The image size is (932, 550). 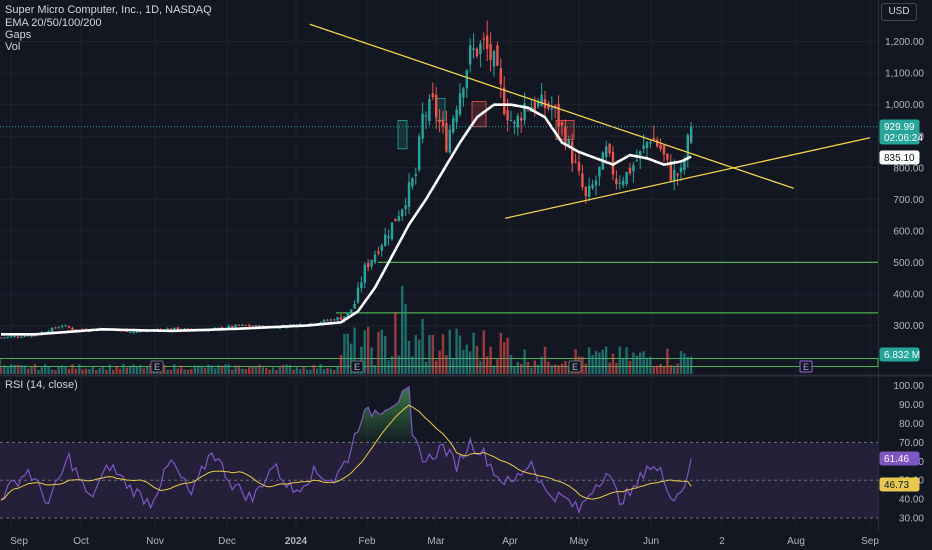 I want to click on chart-title: Super Micro Computer, Inc., 1D, NASDAQ, so click(x=108, y=10).